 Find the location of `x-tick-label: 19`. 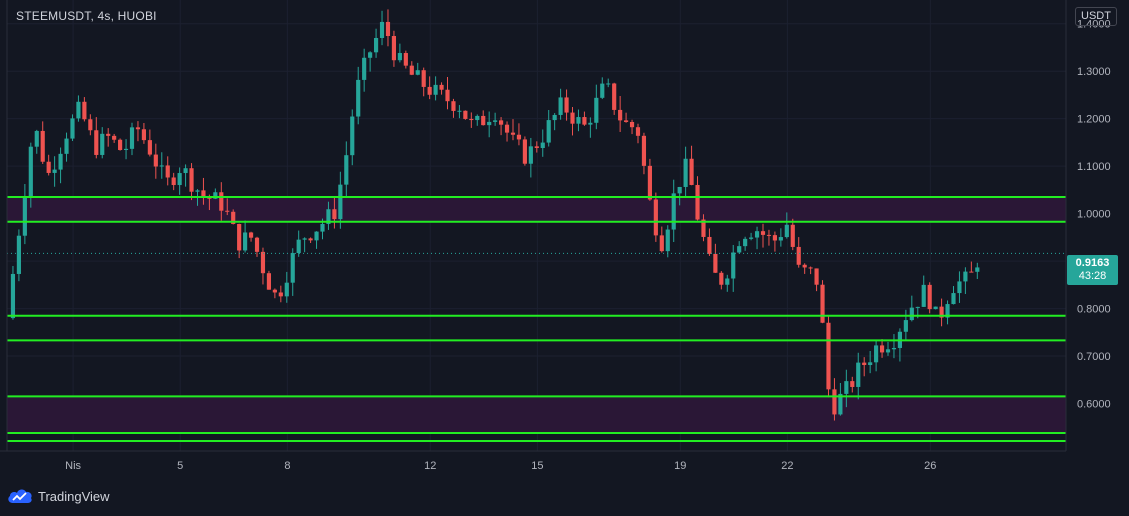

x-tick-label: 19 is located at coordinates (680, 466).